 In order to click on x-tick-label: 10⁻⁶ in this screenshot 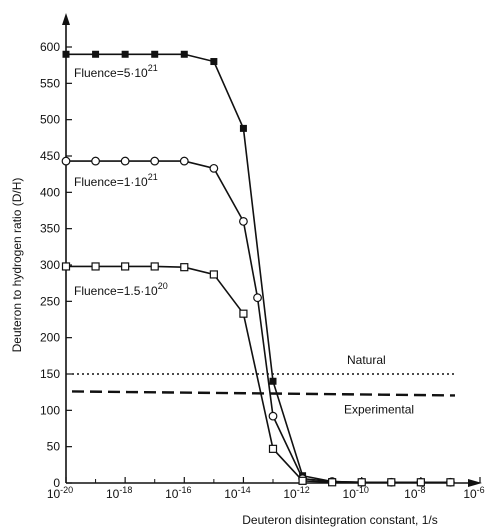, I will do `click(473, 493)`.